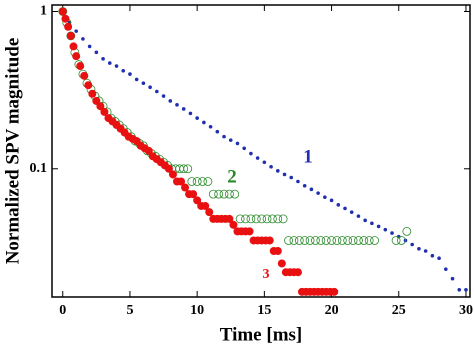 This screenshot has width=474, height=351. I want to click on series-label: 3, so click(266, 274).